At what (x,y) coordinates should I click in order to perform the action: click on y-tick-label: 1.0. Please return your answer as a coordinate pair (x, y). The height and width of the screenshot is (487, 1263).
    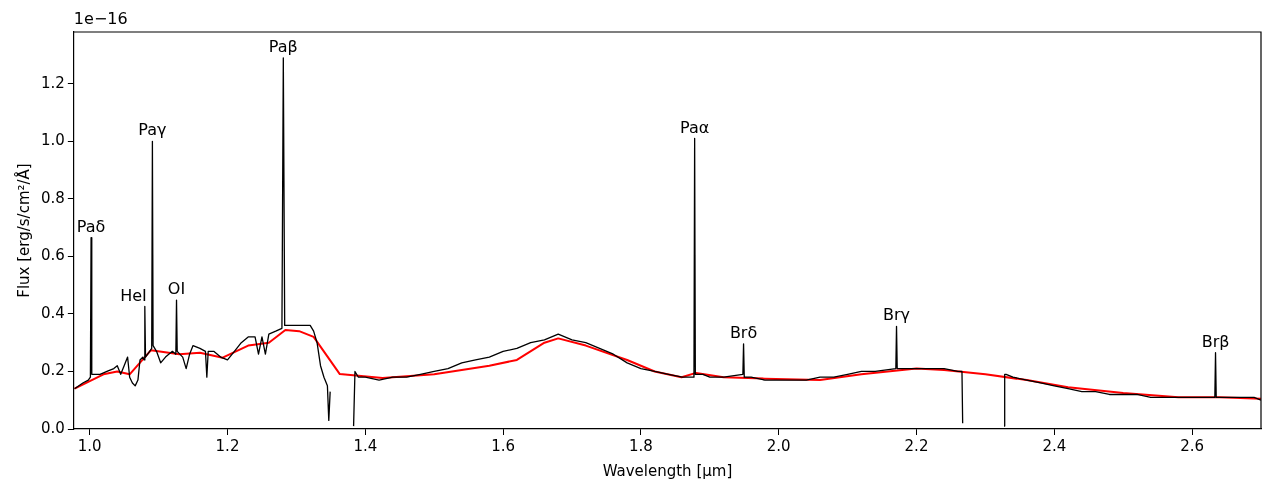
    Looking at the image, I should click on (53, 140).